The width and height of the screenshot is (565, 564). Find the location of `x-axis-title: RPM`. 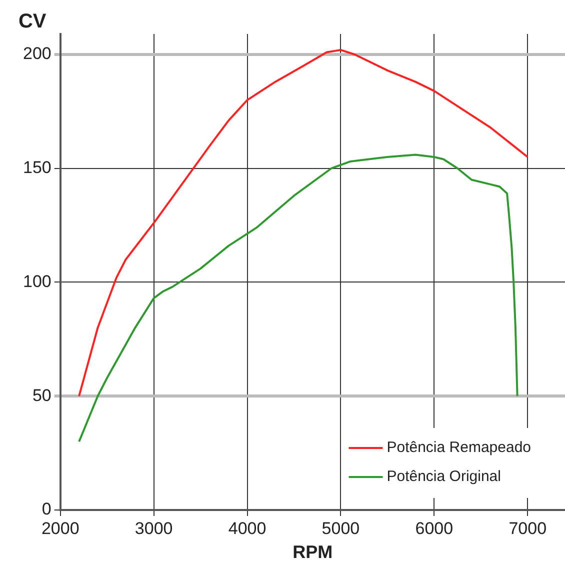

x-axis-title: RPM is located at coordinates (312, 552).